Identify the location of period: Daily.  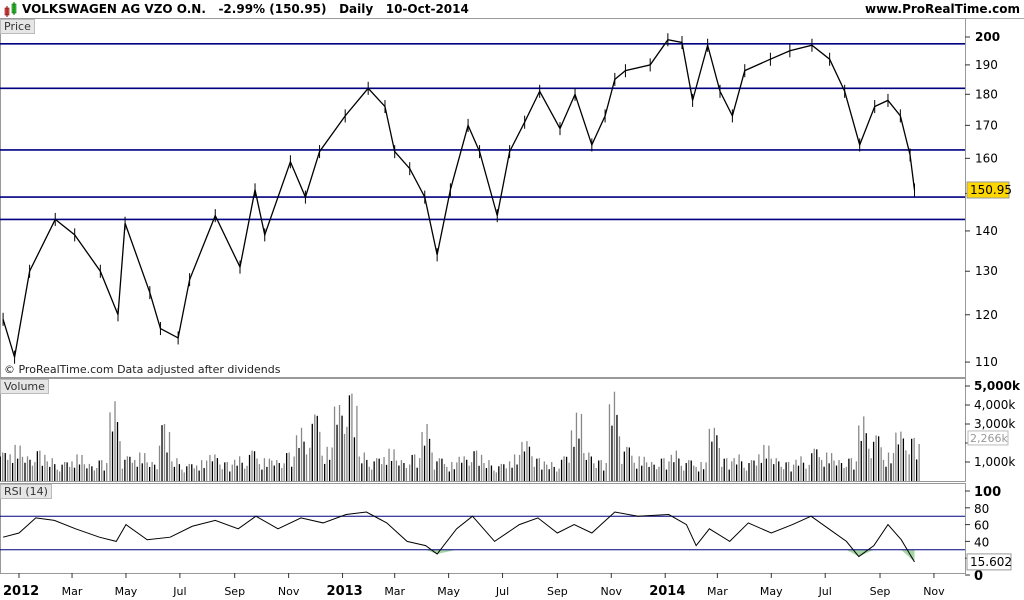
(356, 9).